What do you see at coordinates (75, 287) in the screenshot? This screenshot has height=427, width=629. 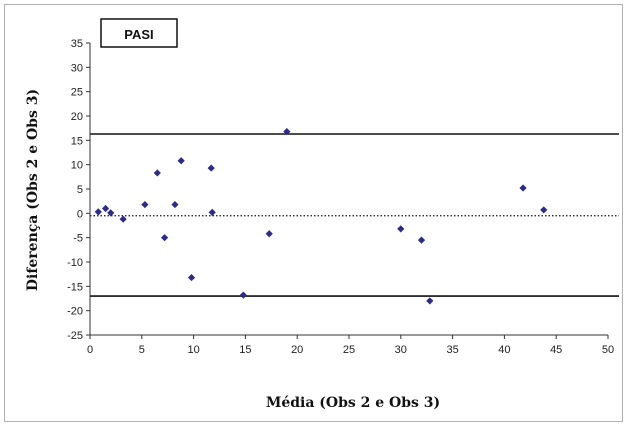 I see `y-tick-label: -15` at bounding box center [75, 287].